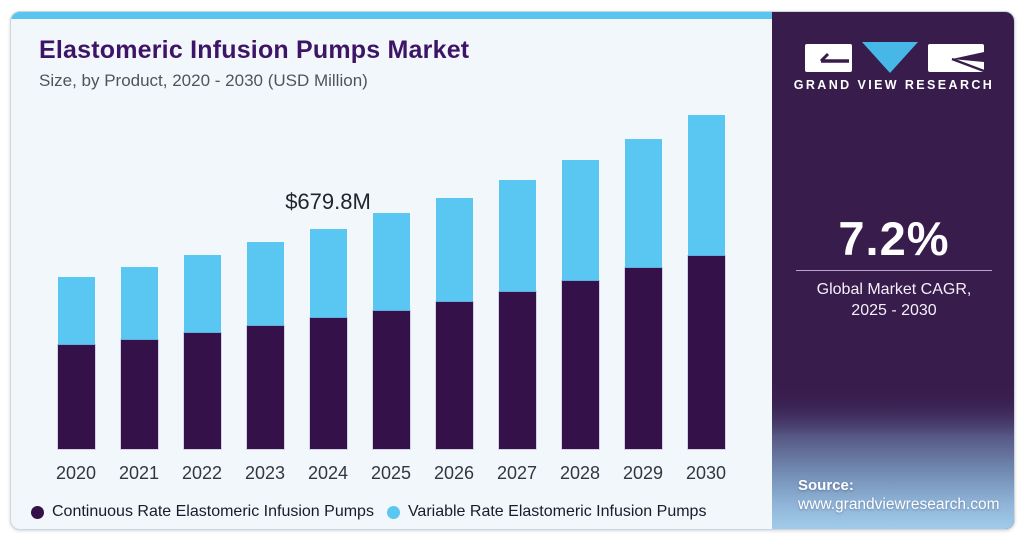  What do you see at coordinates (454, 249) in the screenshot?
I see `bar-segment-variable-2026` at bounding box center [454, 249].